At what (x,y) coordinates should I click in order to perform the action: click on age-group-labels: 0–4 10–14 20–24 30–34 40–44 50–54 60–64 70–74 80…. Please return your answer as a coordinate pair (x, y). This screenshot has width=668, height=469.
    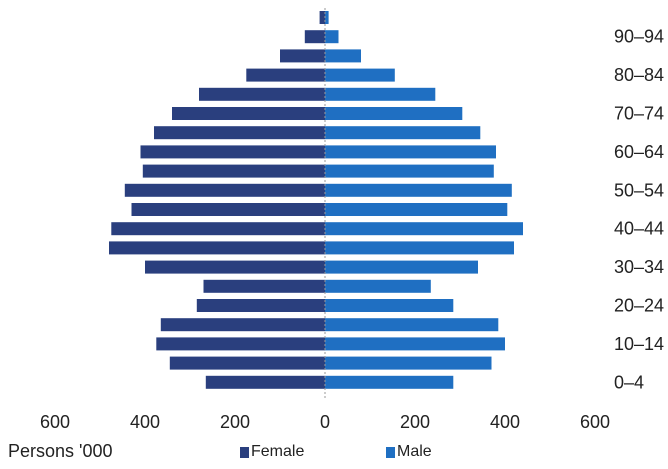
    Looking at the image, I should click on (639, 210).